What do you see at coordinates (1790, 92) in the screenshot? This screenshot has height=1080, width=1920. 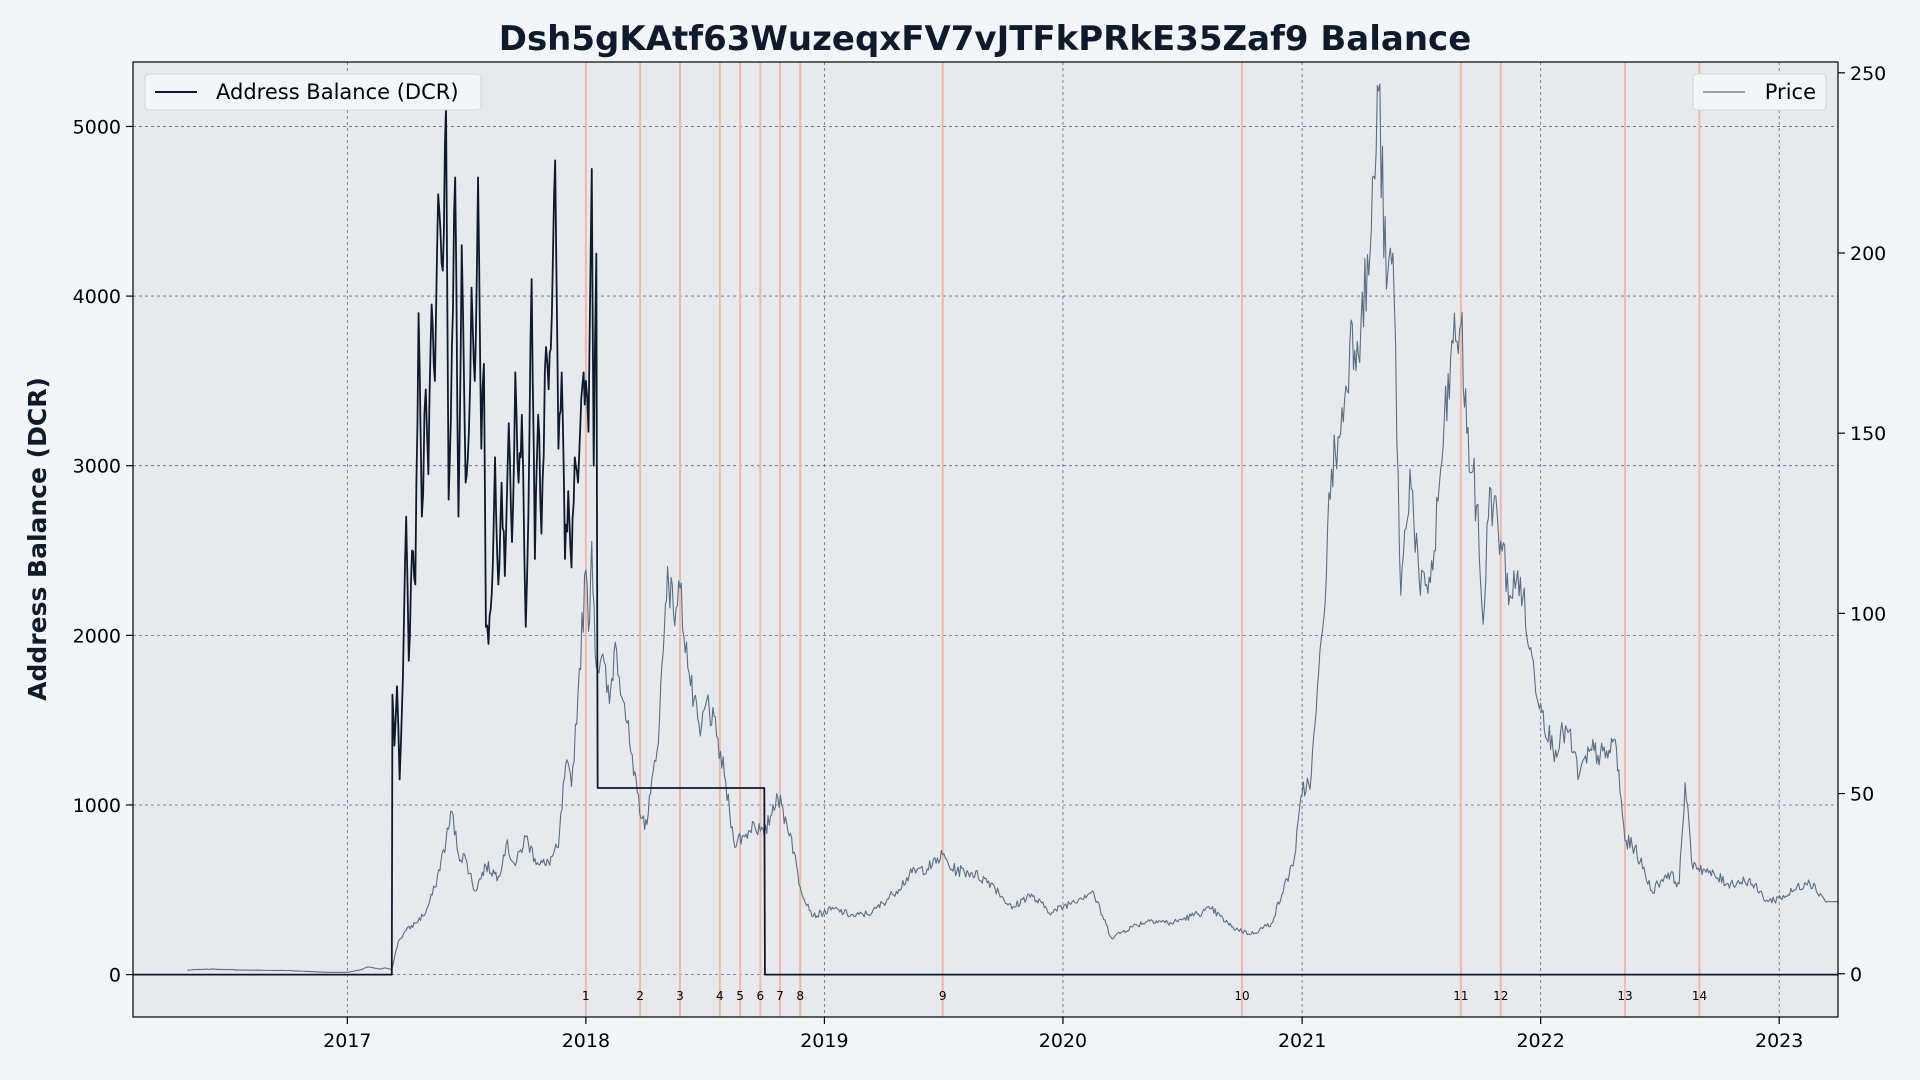 I see `legend-price-label: Price` at bounding box center [1790, 92].